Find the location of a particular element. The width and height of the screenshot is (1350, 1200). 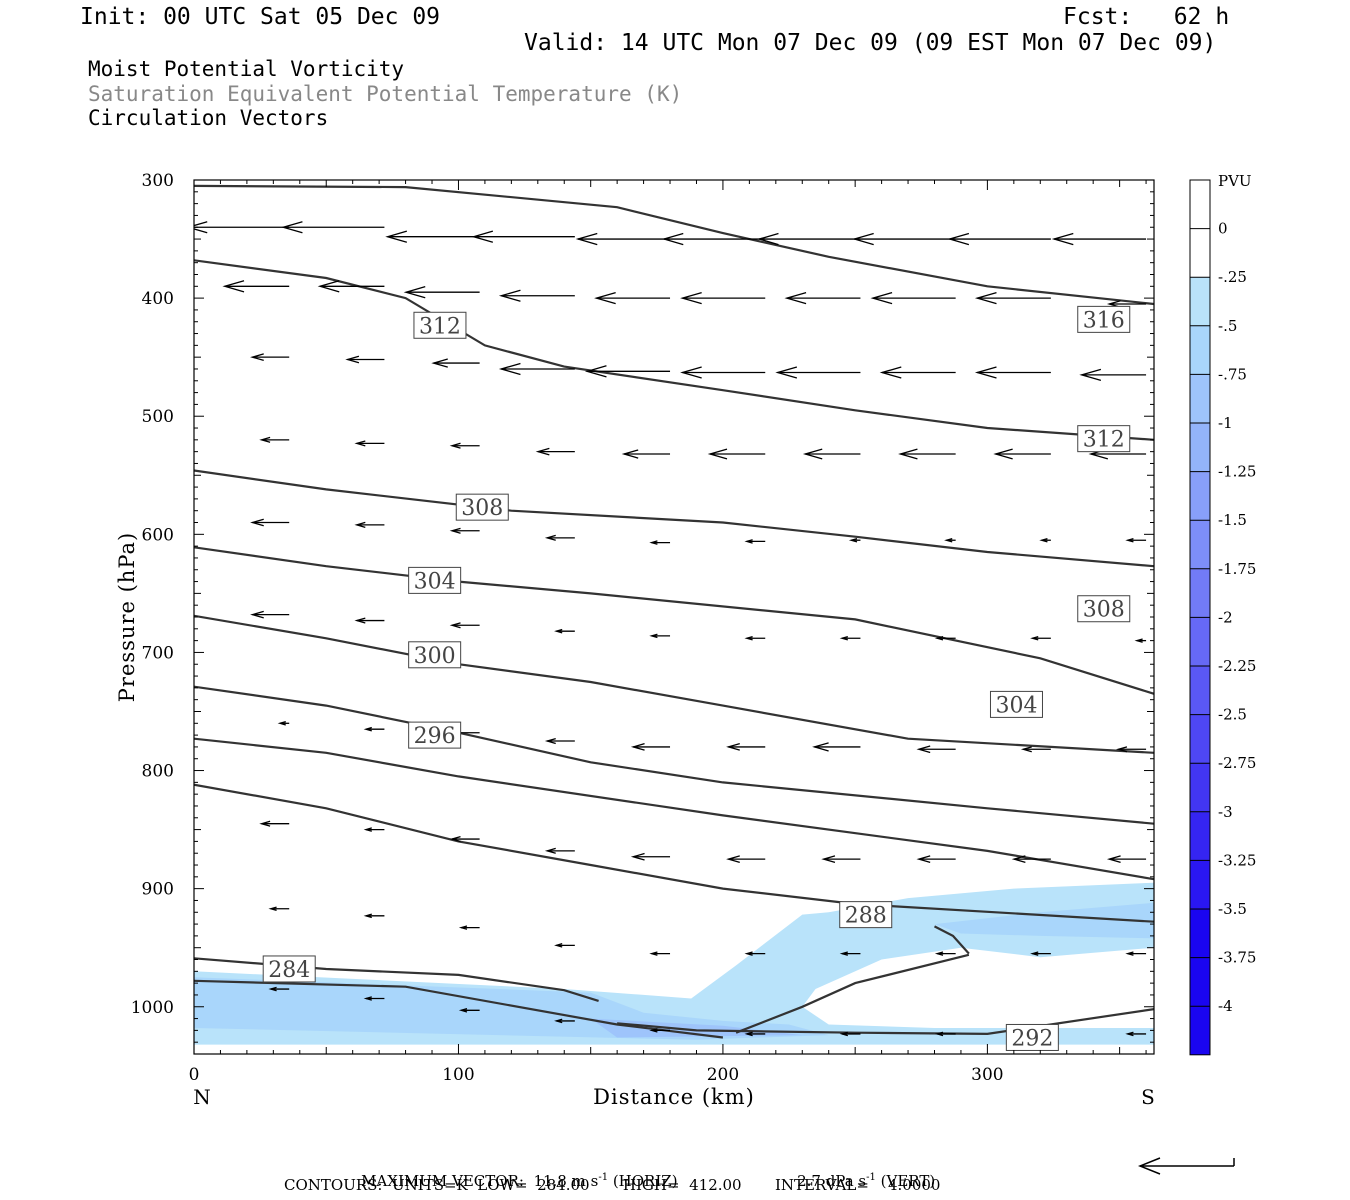

colorbar-level-label: -3 is located at coordinates (1225, 812).